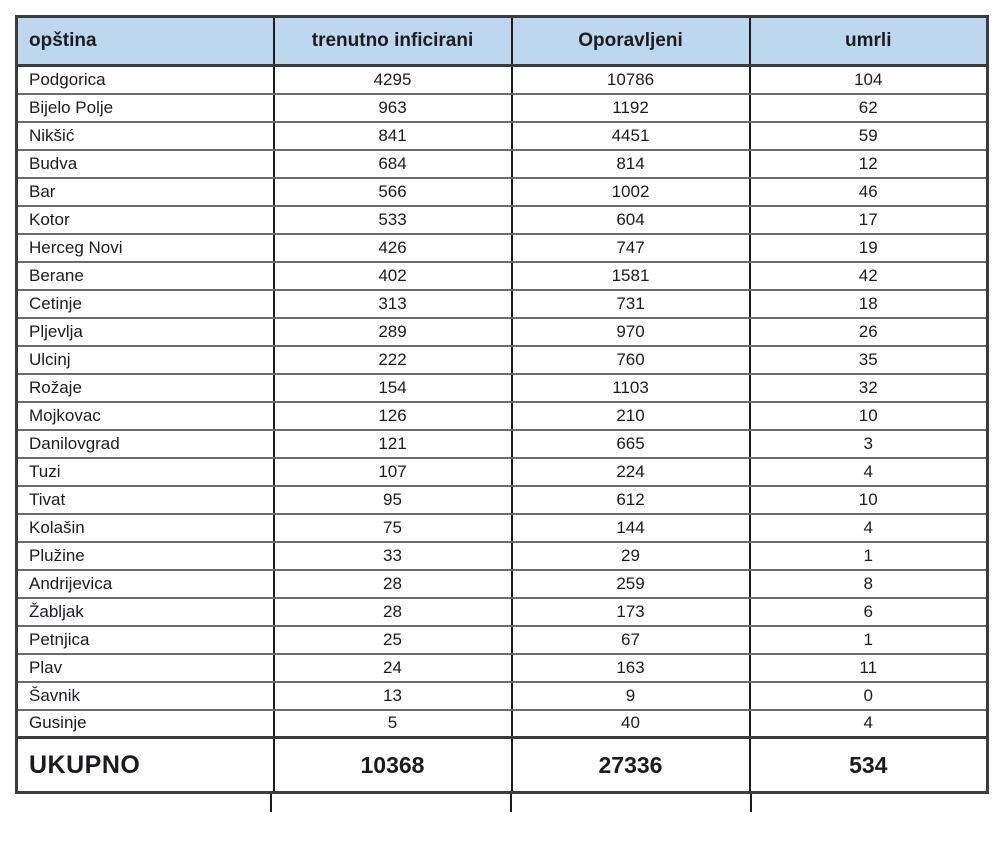  What do you see at coordinates (392, 499) in the screenshot?
I see `trenutno-inficirani-cell: 95` at bounding box center [392, 499].